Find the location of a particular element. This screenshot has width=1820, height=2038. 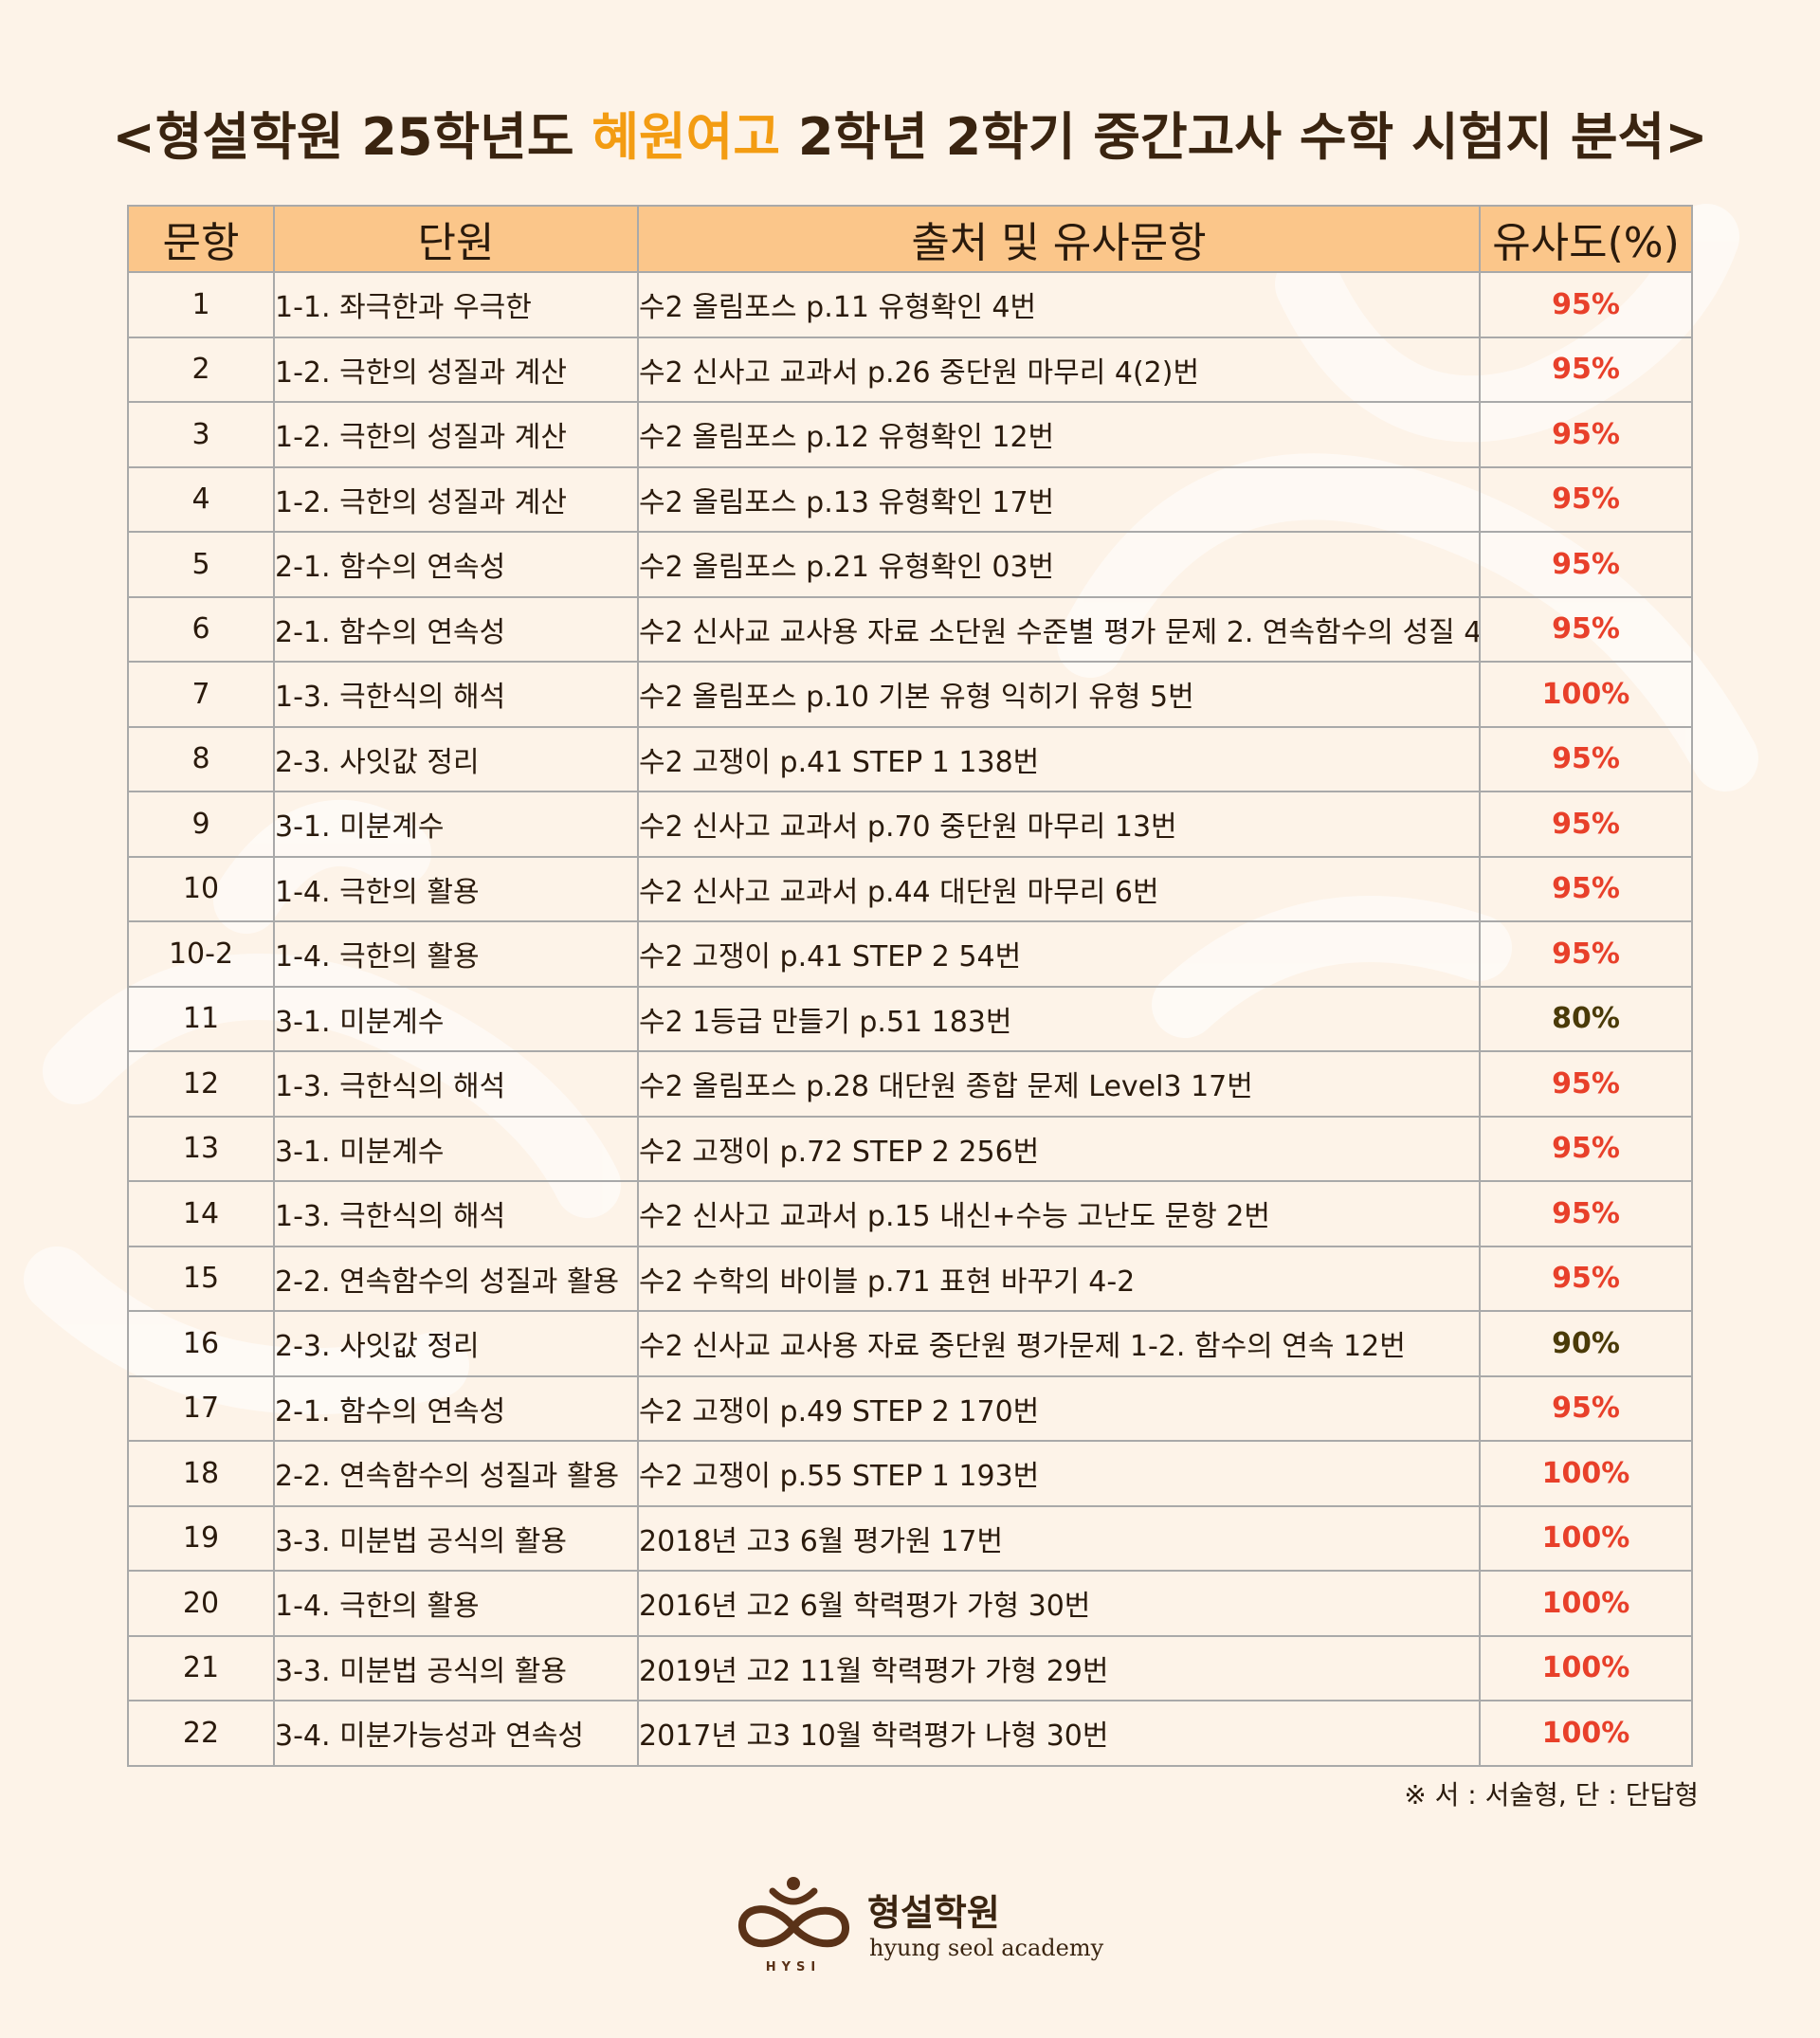

cell-question-number: 8 is located at coordinates (201, 758).